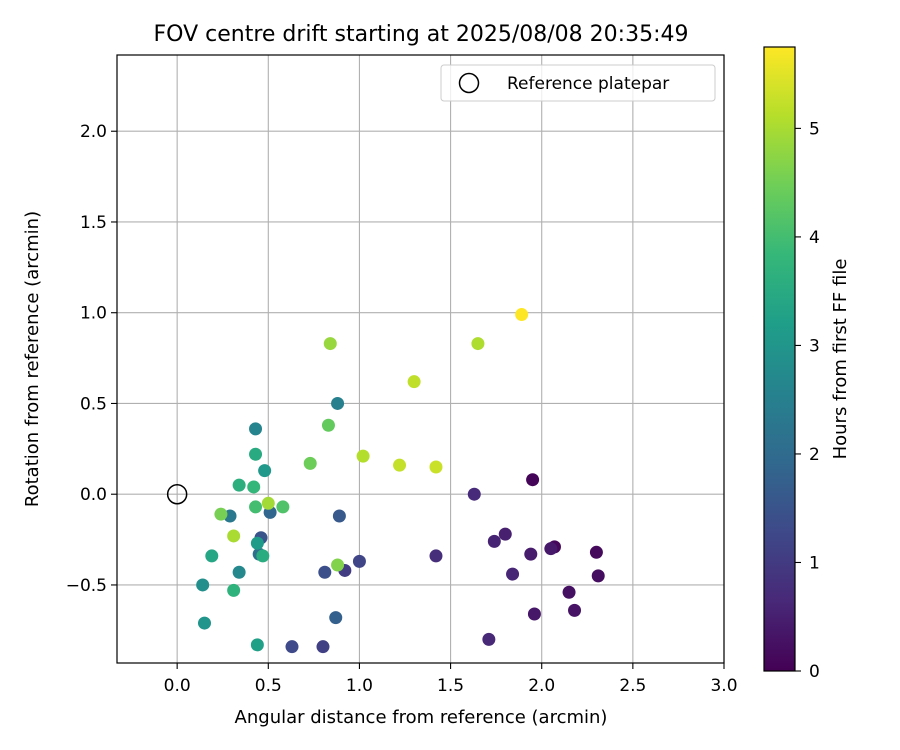 The image size is (900, 750). What do you see at coordinates (814, 346) in the screenshot?
I see `colorbar-tick-label: 3` at bounding box center [814, 346].